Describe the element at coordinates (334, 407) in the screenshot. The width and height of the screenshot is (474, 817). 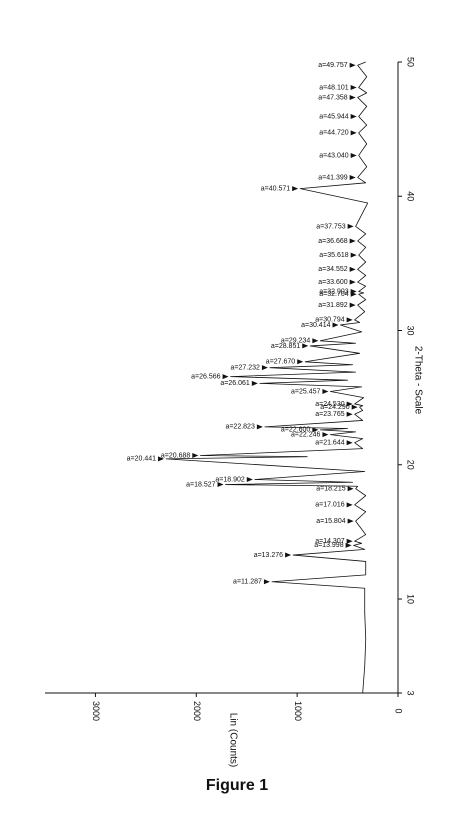
I see `peak-label: a=24.290` at that location.